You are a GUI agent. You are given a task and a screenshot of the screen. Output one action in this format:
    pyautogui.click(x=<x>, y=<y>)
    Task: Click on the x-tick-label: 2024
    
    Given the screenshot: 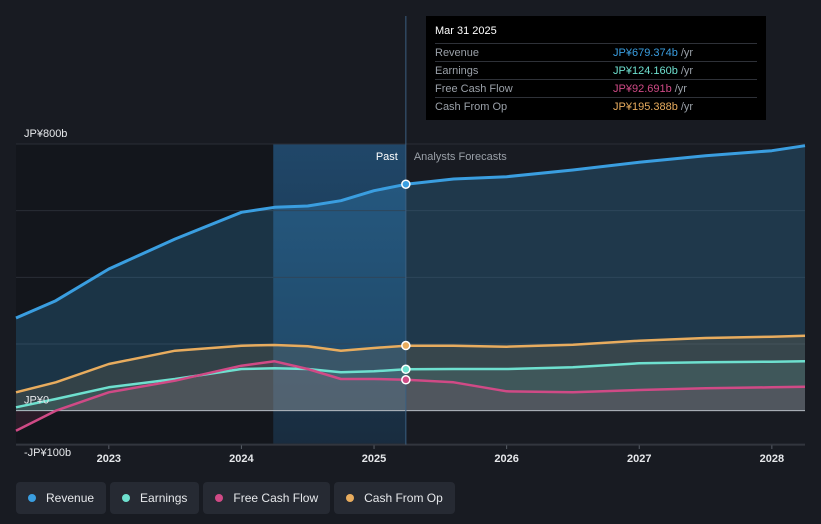 What is the action you would take?
    pyautogui.click(x=241, y=459)
    